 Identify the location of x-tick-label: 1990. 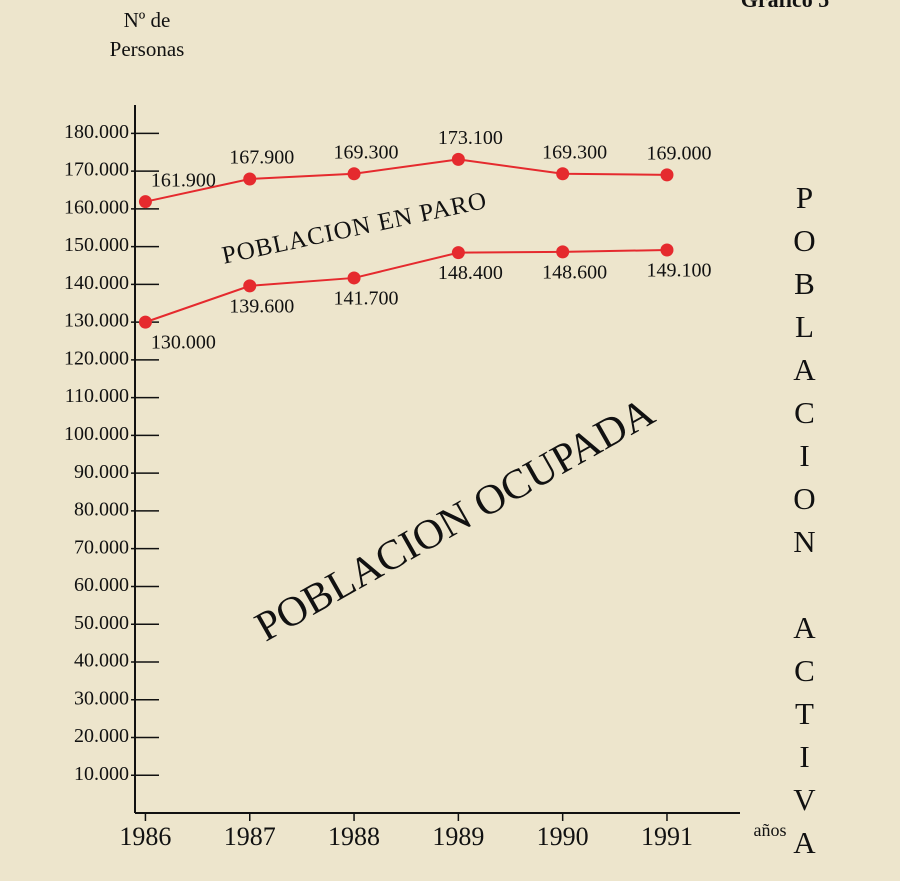
(563, 836).